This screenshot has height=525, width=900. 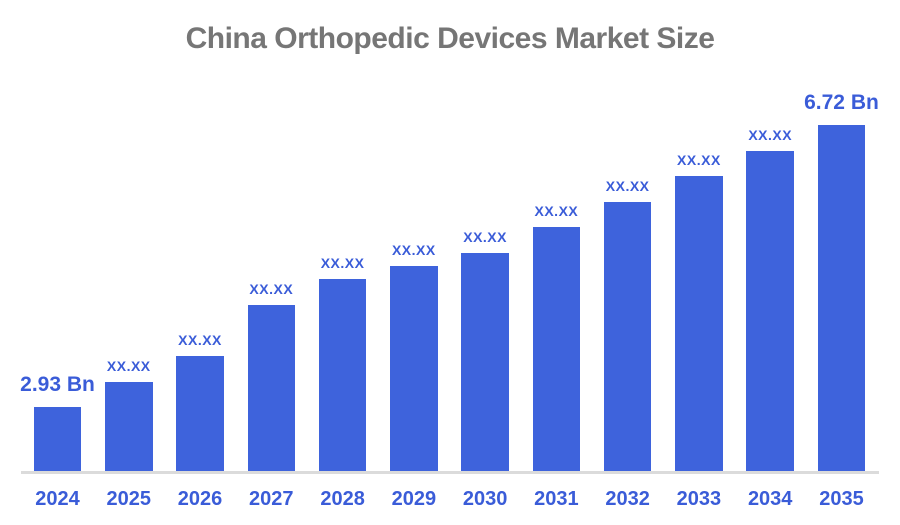 What do you see at coordinates (841, 499) in the screenshot?
I see `year-label-2035: 2035` at bounding box center [841, 499].